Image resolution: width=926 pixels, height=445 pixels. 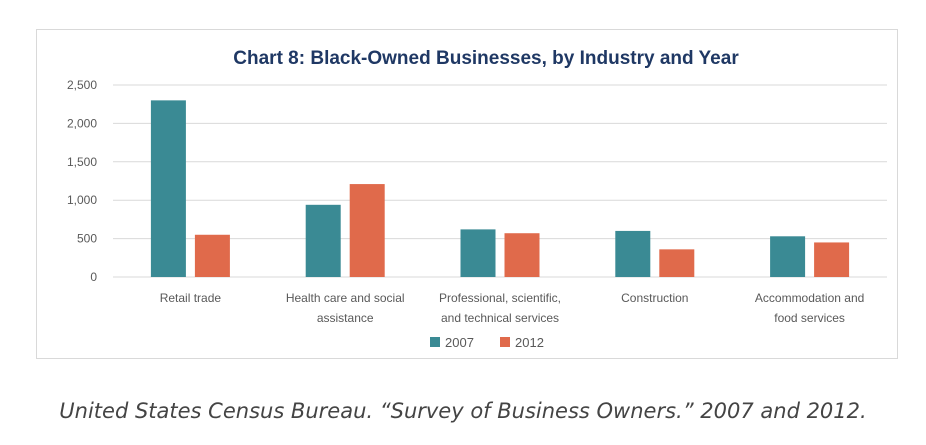 What do you see at coordinates (654, 298) in the screenshot?
I see `x-category-label: Construction` at bounding box center [654, 298].